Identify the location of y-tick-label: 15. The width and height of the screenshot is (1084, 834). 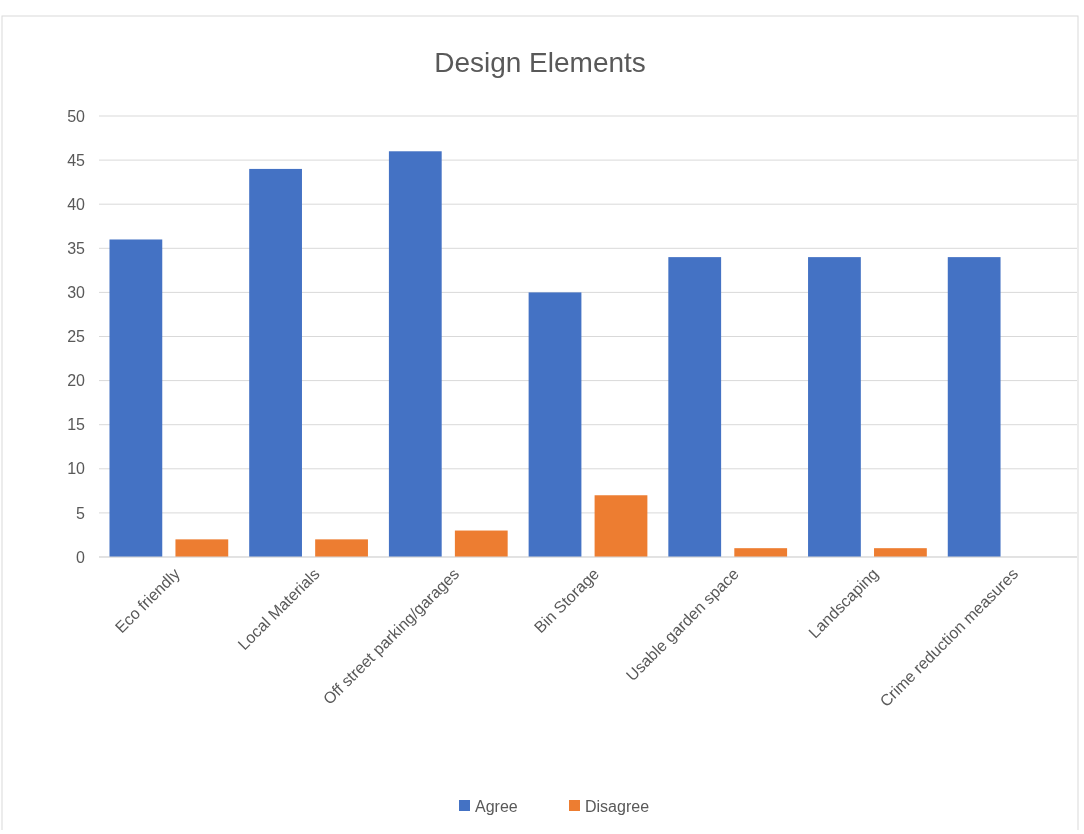
(76, 425).